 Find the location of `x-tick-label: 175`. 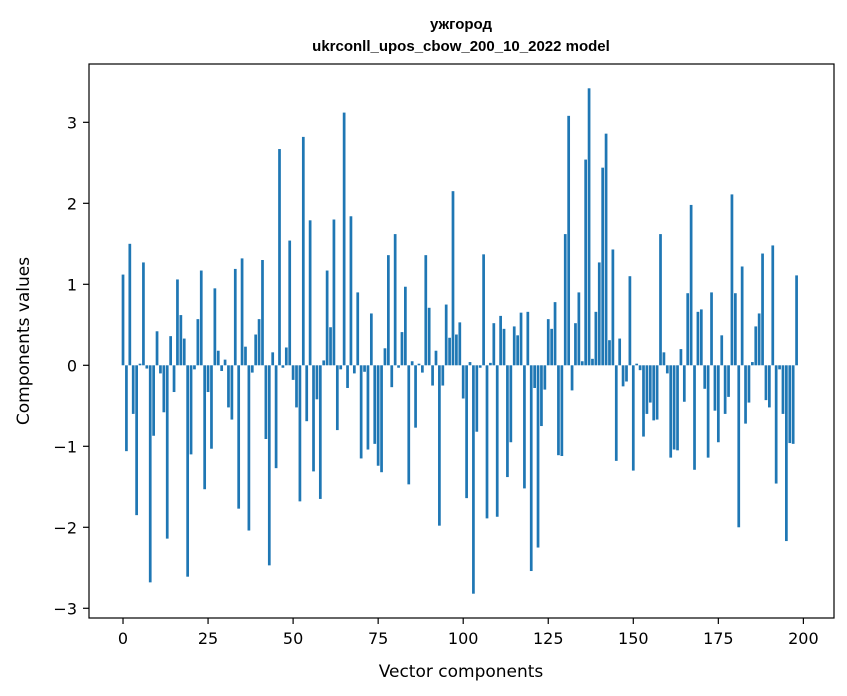

x-tick-label: 175 is located at coordinates (718, 638).